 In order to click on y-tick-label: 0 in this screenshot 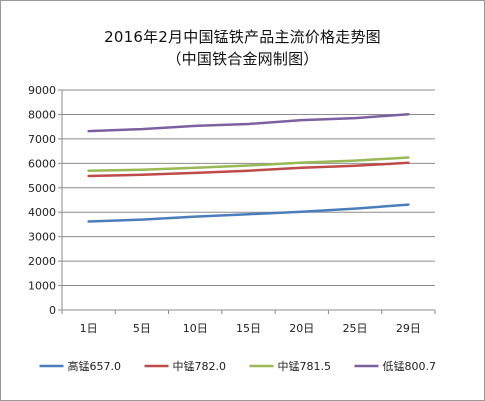, I will do `click(52, 310)`.